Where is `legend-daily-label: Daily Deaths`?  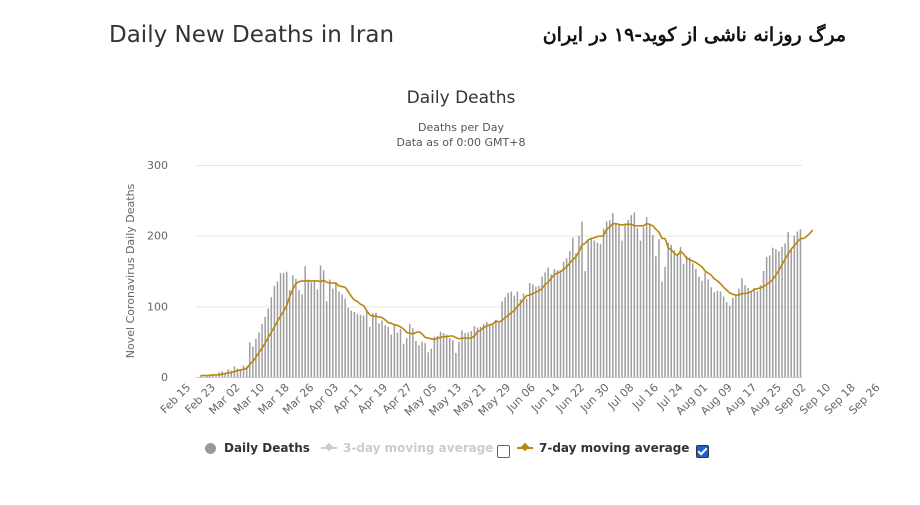
legend-daily-label: Daily Deaths is located at coordinates (267, 448).